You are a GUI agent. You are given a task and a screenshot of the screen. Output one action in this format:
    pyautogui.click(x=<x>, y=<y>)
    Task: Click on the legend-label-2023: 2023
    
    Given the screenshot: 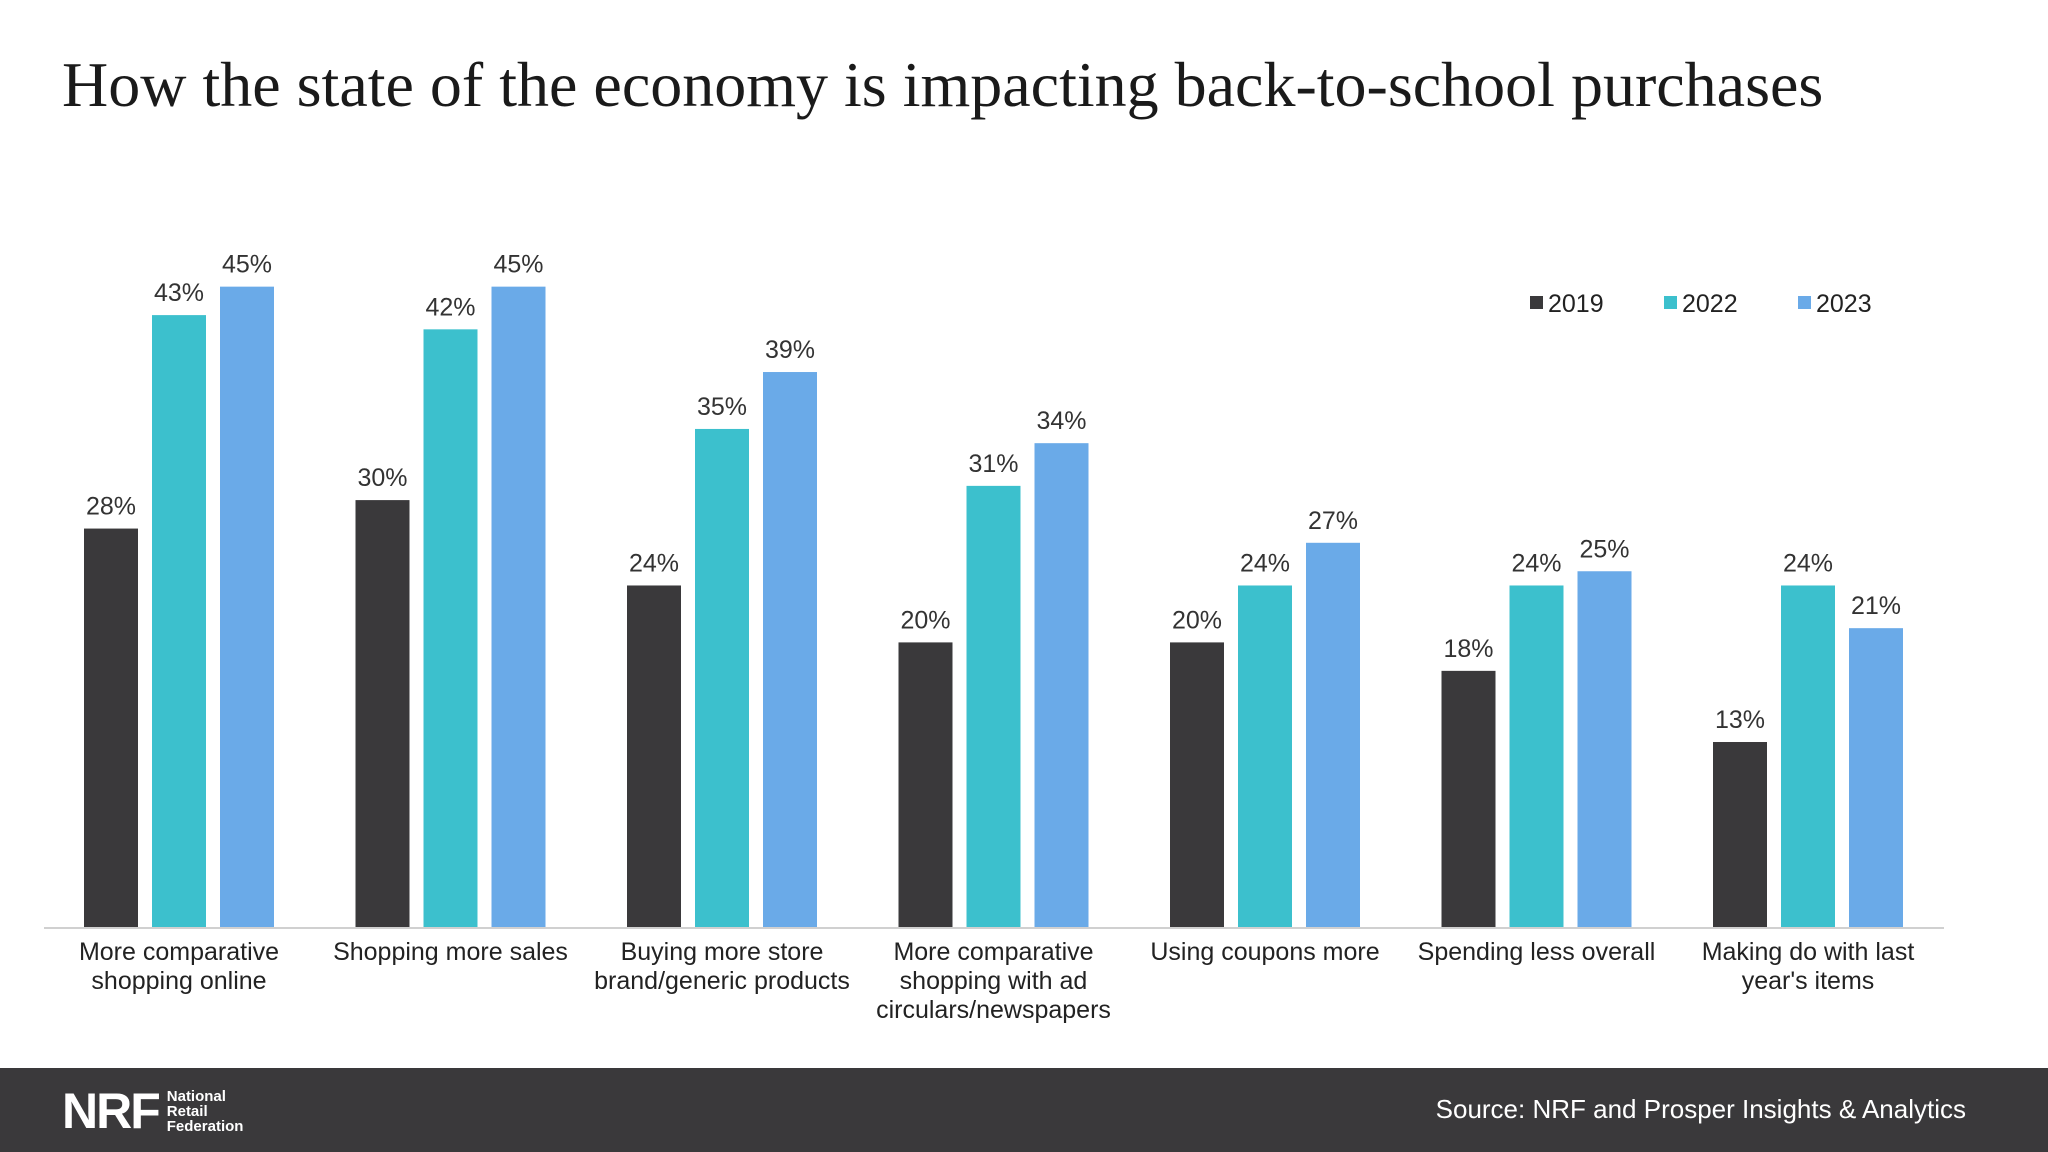 What is the action you would take?
    pyautogui.click(x=1844, y=304)
    